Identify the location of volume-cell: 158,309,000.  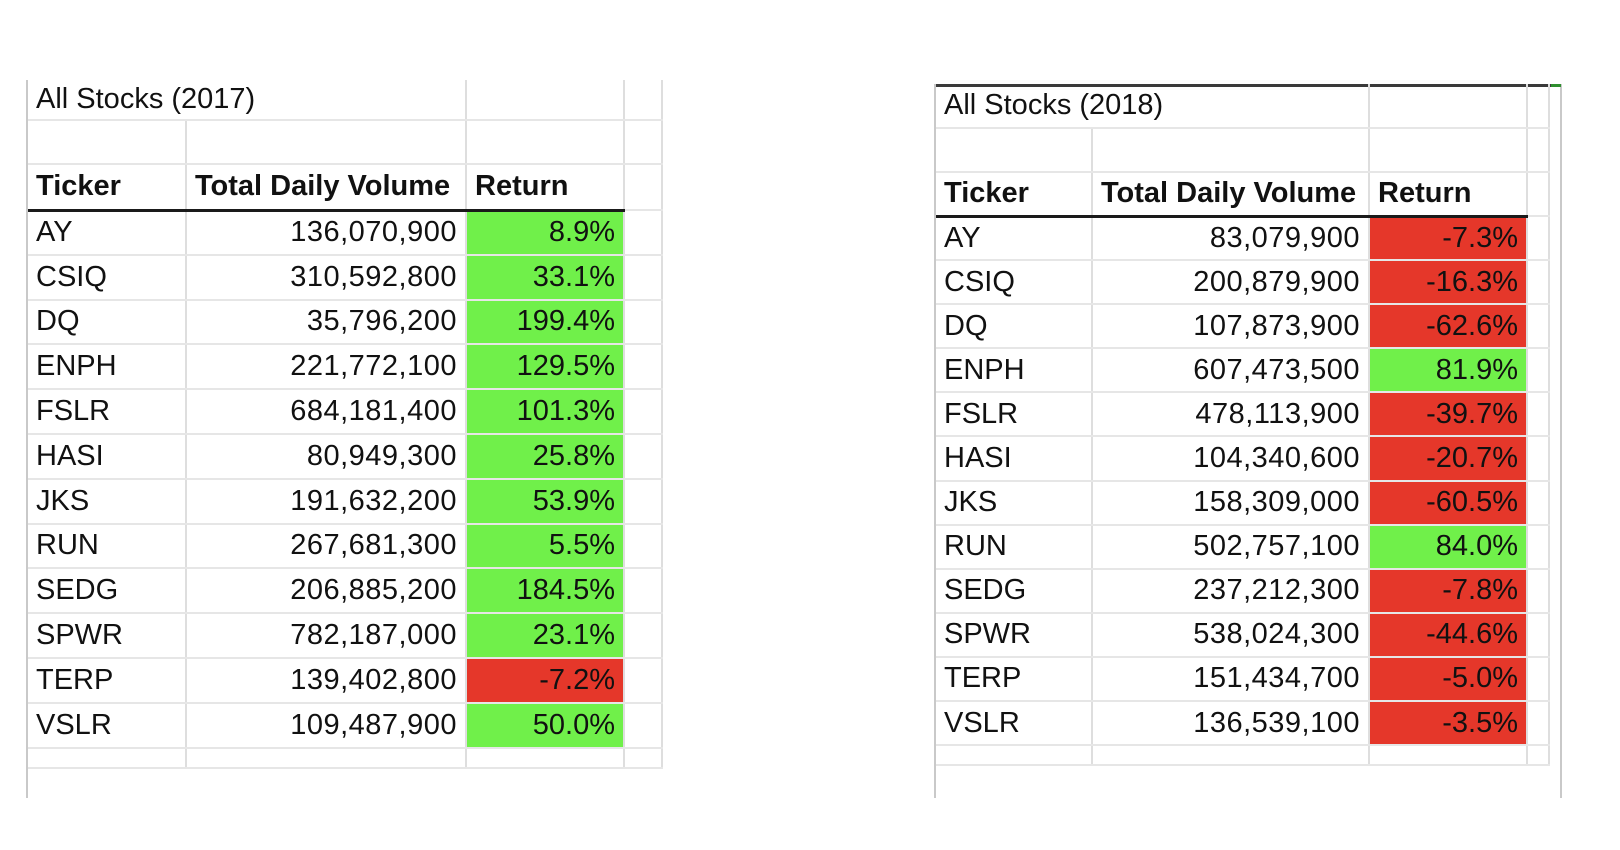
(1231, 503).